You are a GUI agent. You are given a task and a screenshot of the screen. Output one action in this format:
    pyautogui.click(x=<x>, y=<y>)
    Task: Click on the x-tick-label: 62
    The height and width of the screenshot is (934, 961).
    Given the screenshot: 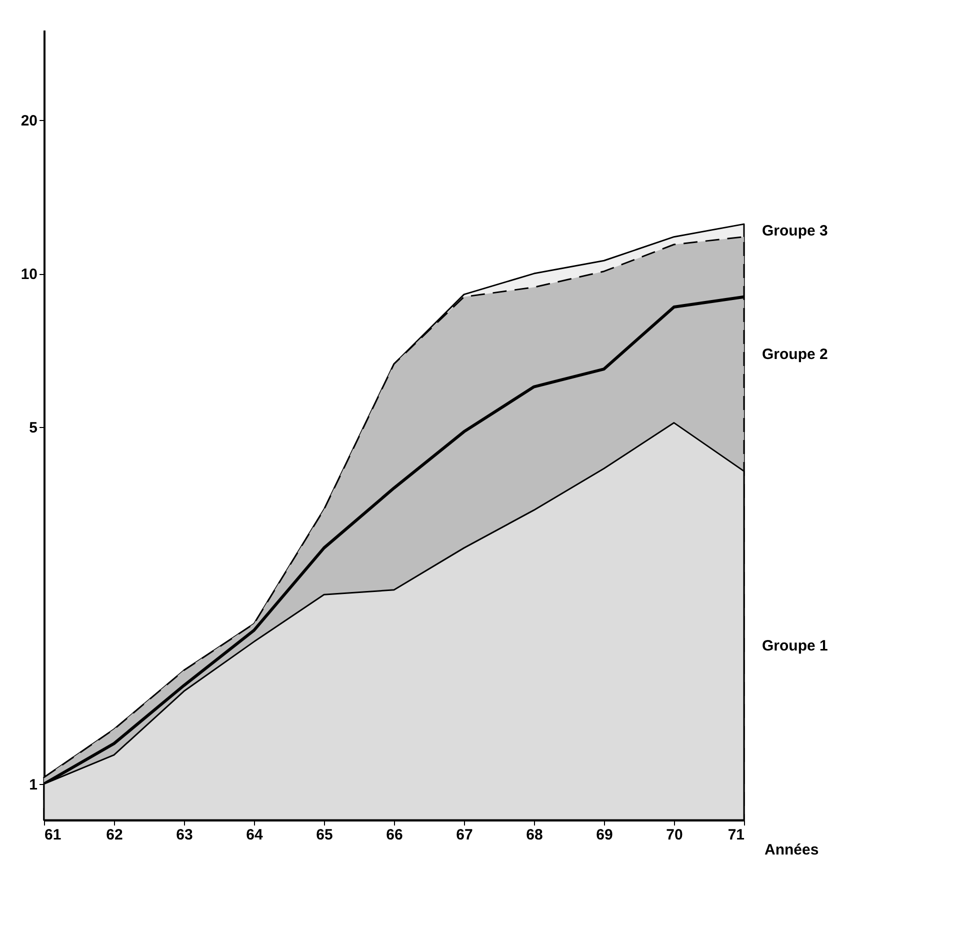 What is the action you would take?
    pyautogui.click(x=114, y=835)
    